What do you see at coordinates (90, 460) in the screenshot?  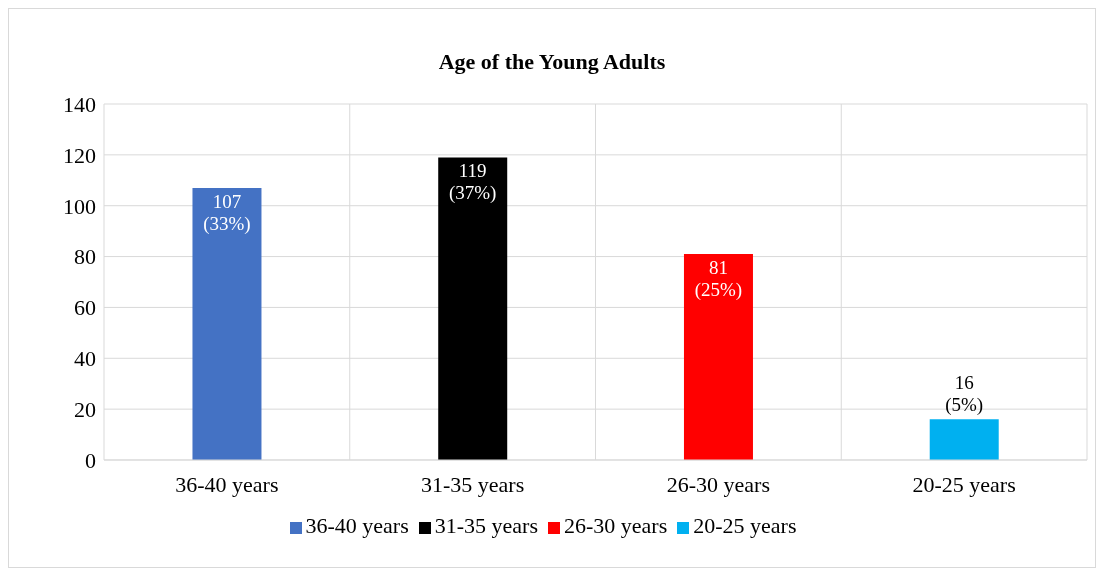 I see `y-tick-label: 0` at bounding box center [90, 460].